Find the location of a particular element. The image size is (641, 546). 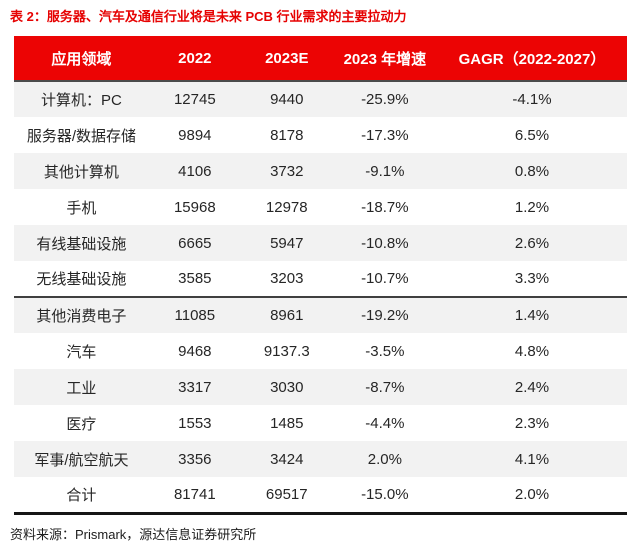

column-header: 2023 年增速 is located at coordinates (384, 59).